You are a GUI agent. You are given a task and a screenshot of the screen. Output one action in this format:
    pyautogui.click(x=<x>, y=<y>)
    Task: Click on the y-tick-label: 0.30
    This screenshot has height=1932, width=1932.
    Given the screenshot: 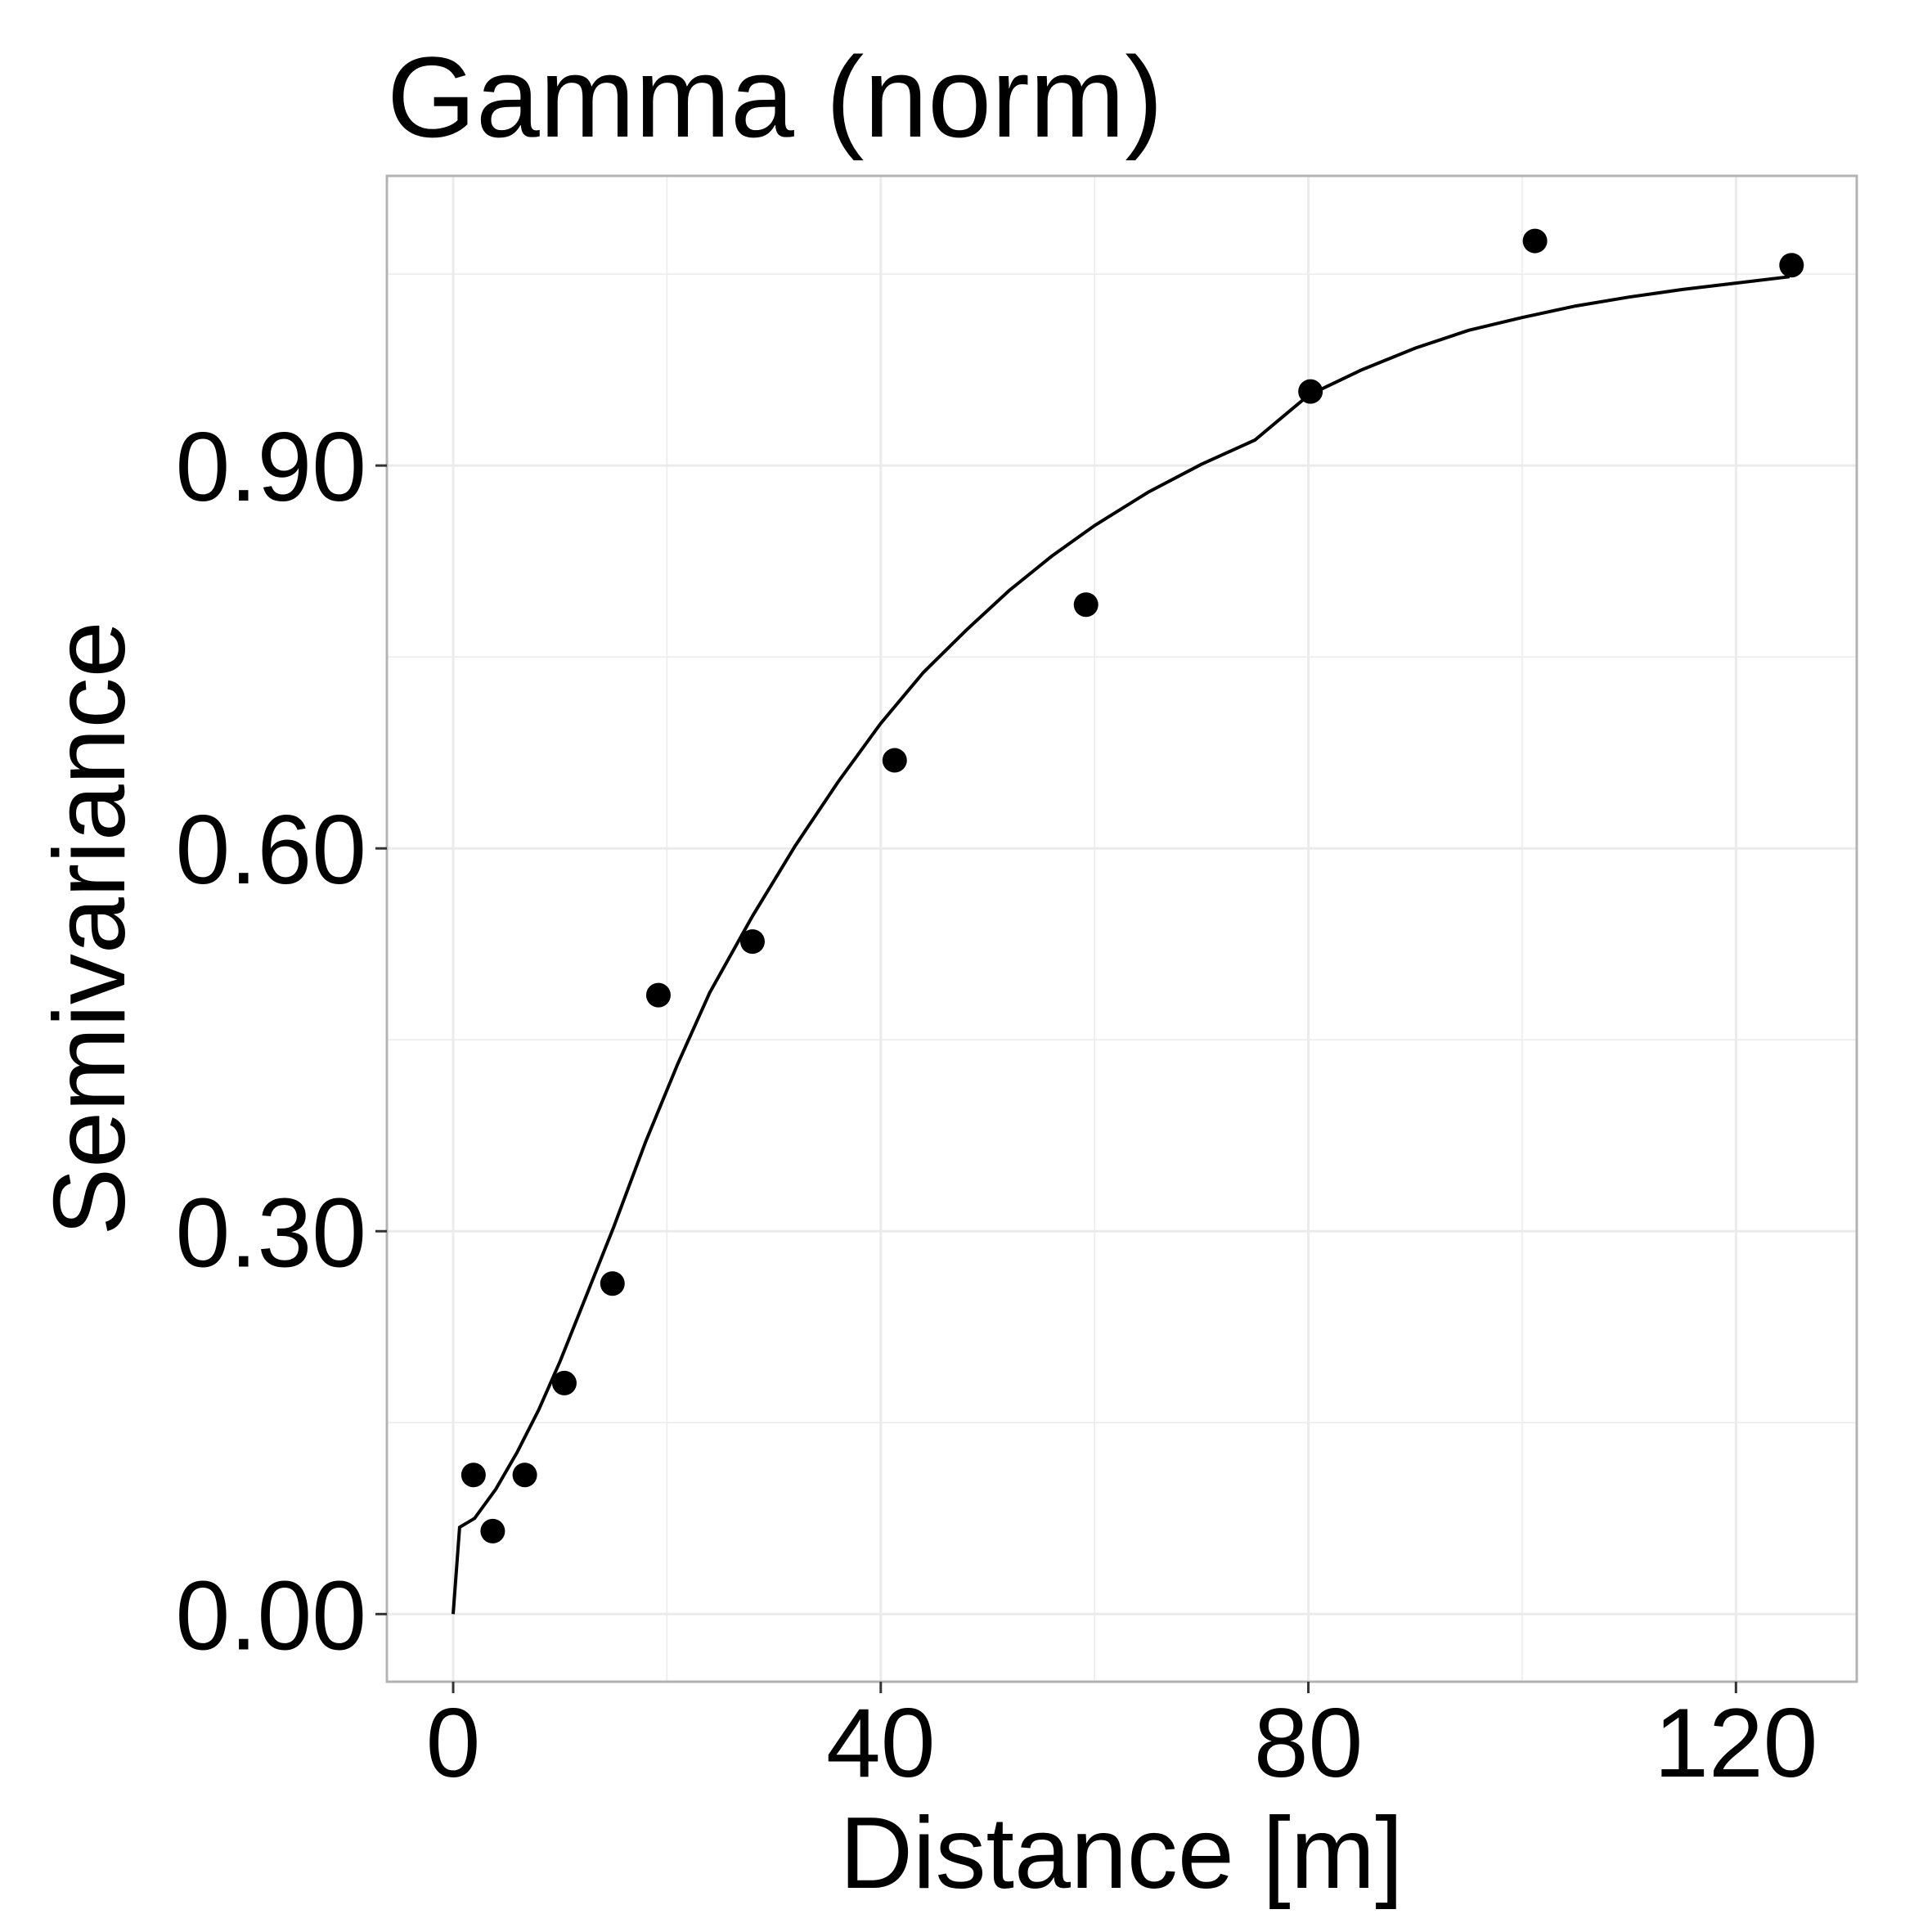 What is the action you would take?
    pyautogui.click(x=271, y=1233)
    